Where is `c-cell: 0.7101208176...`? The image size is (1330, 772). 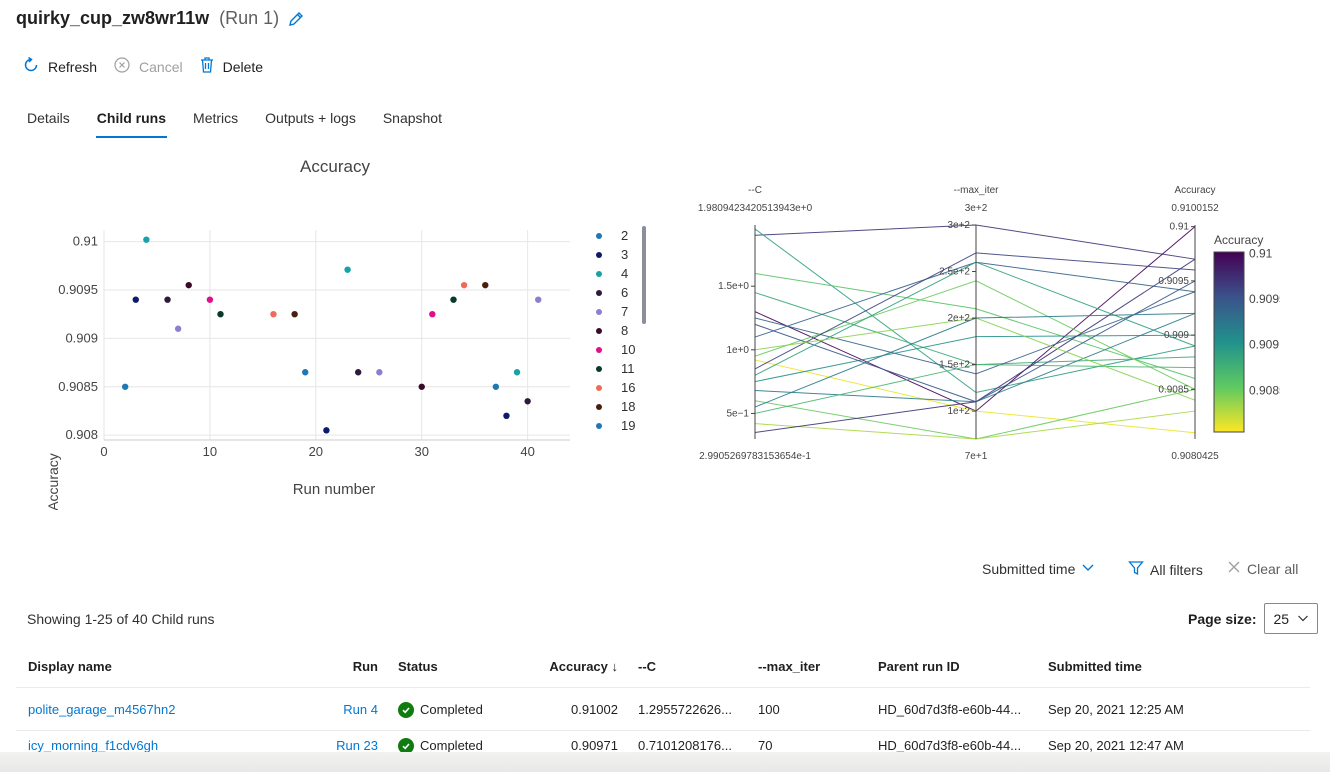 c-cell: 0.7101208176... is located at coordinates (685, 745).